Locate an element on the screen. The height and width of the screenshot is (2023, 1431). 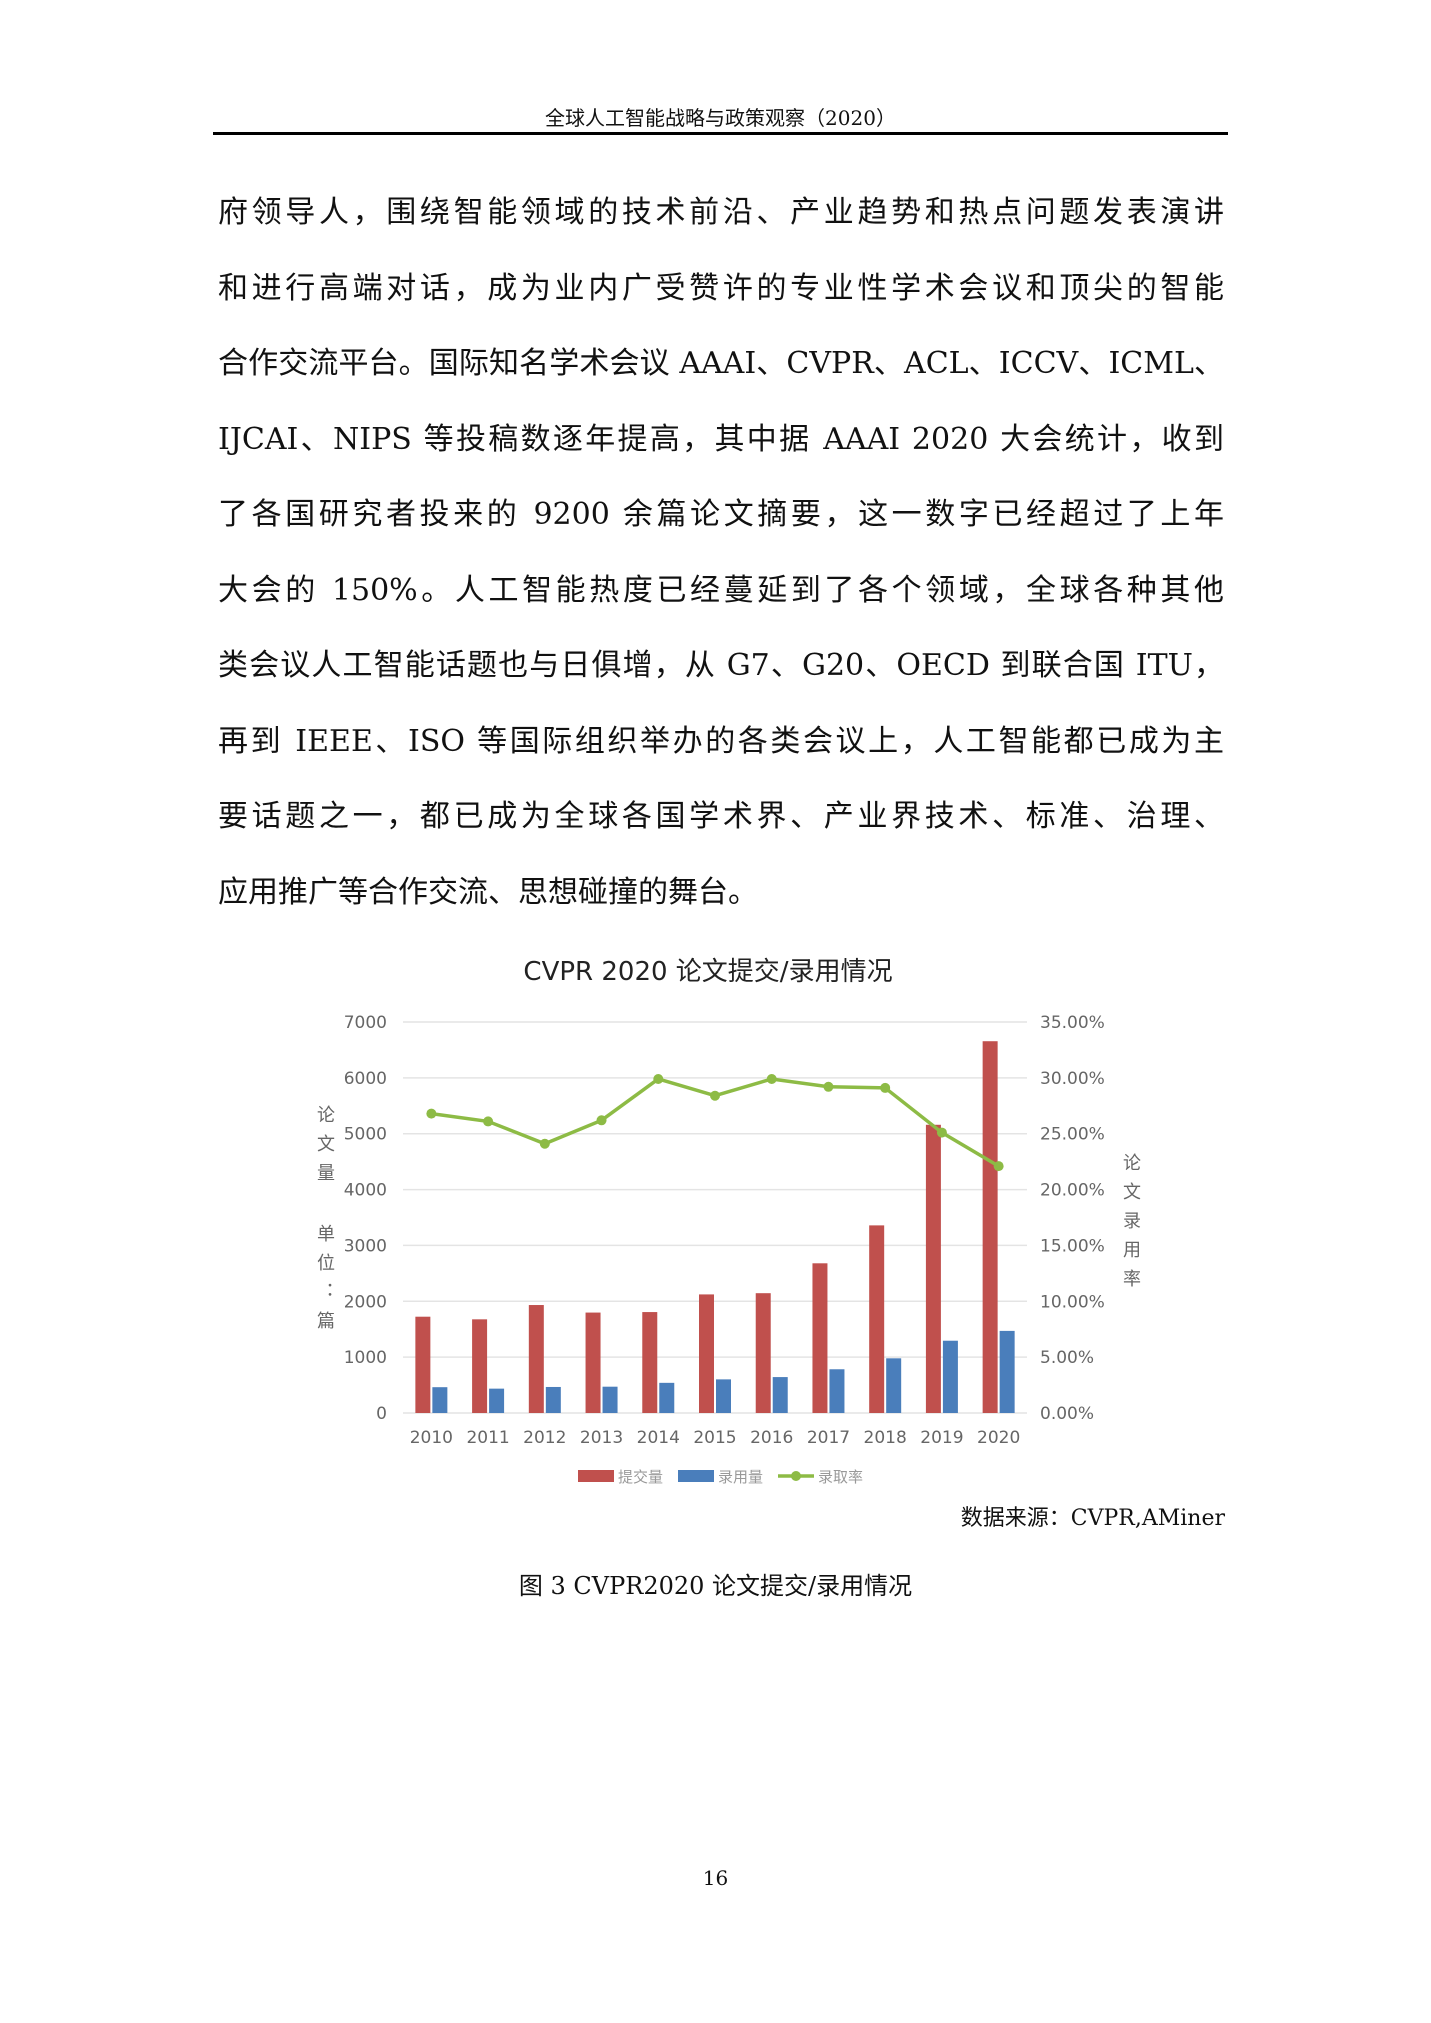
legend-label: 录用量 is located at coordinates (740, 1477).